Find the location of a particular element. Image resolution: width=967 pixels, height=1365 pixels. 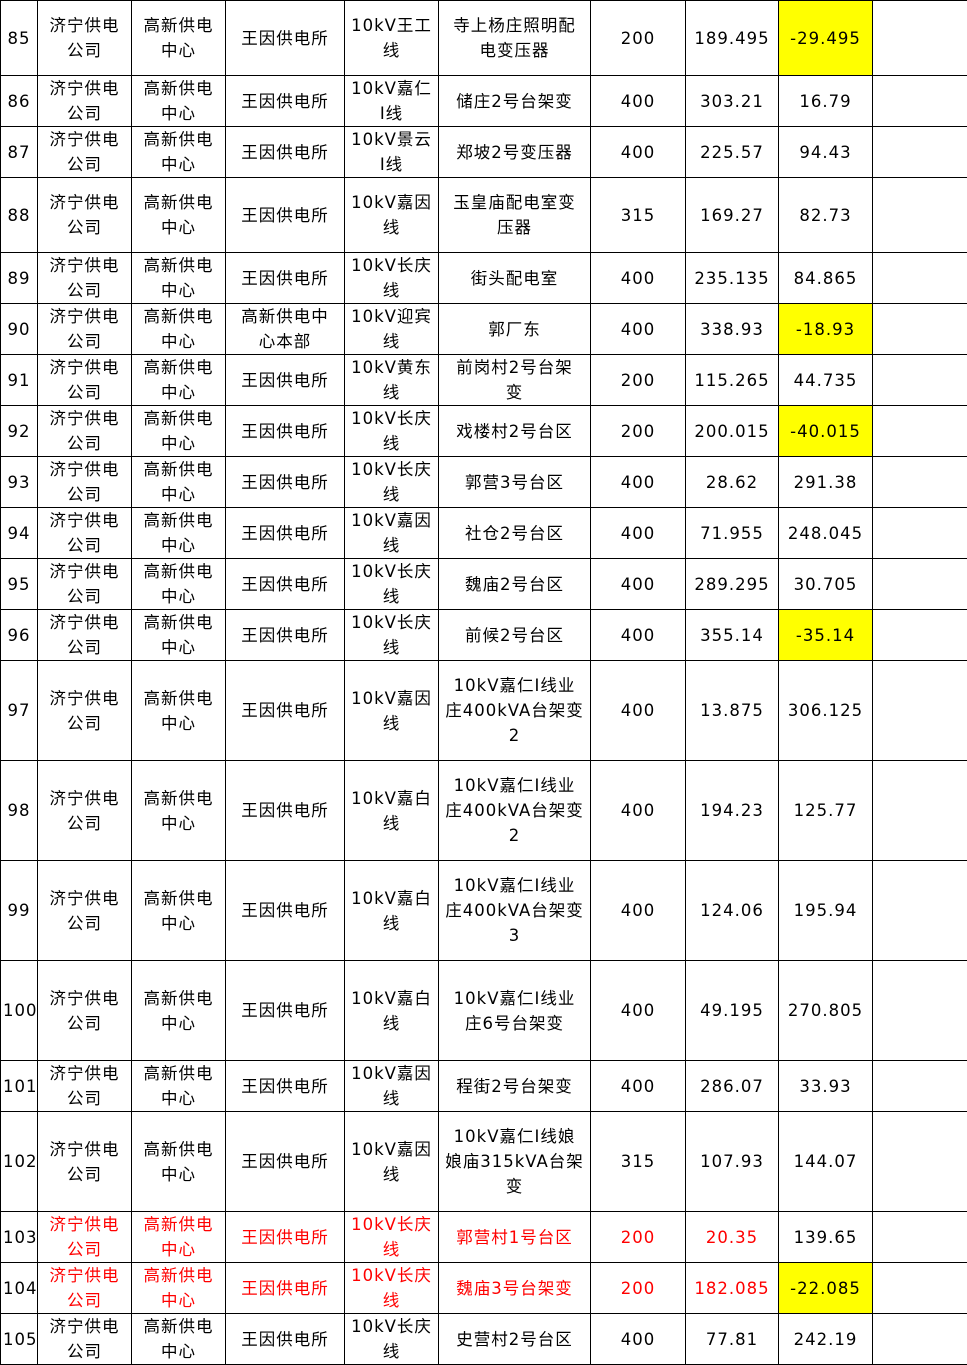

load-cell: 194.23 is located at coordinates (732, 811).